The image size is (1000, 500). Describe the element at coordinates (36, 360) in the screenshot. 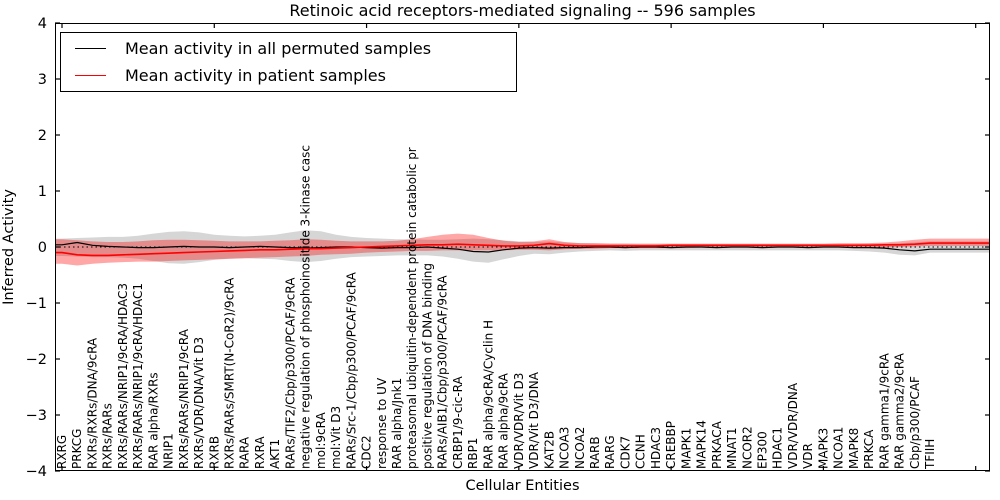

I see `y-tick-label: −2` at that location.